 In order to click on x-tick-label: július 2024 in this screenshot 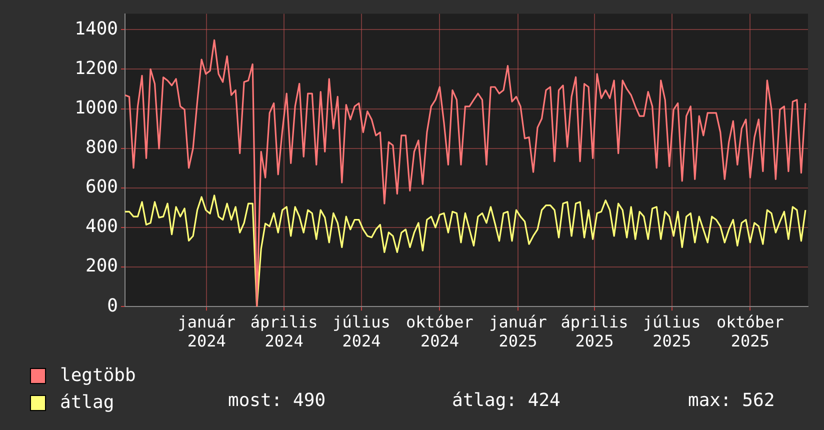, I will do `click(361, 331)`.